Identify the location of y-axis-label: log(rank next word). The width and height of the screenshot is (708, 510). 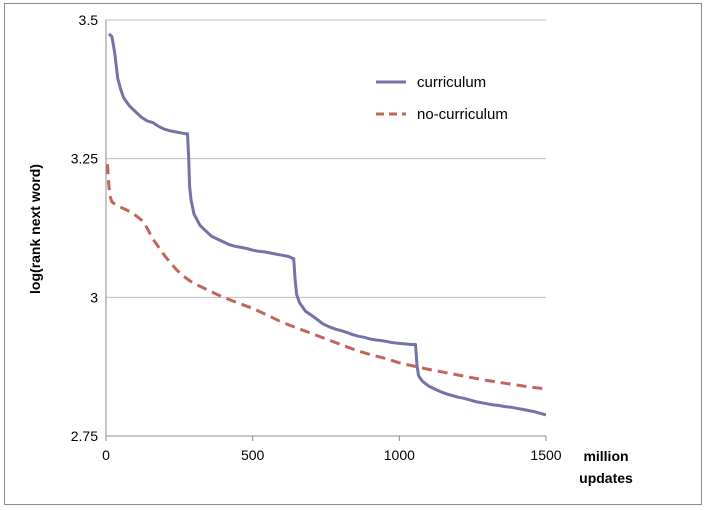
(35, 229).